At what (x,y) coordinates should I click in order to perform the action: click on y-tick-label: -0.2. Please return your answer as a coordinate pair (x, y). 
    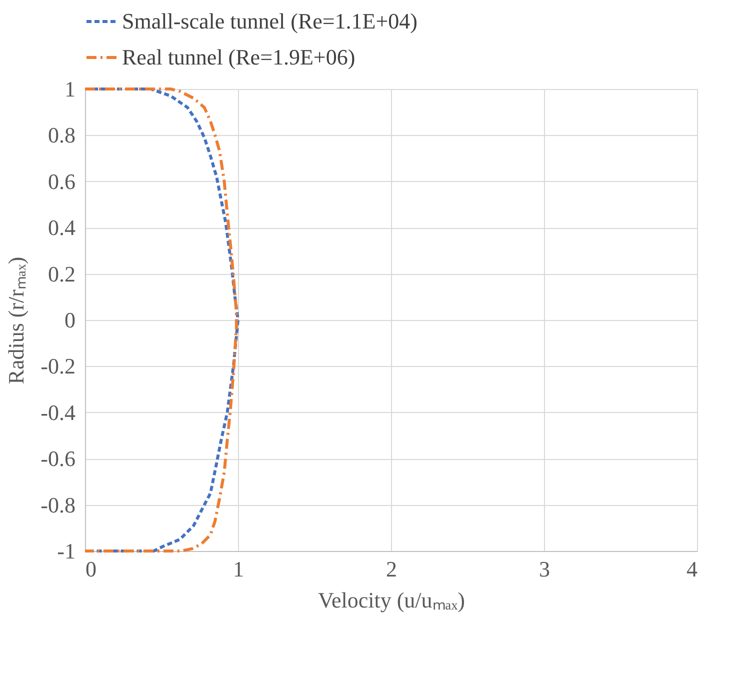
    Looking at the image, I should click on (58, 366).